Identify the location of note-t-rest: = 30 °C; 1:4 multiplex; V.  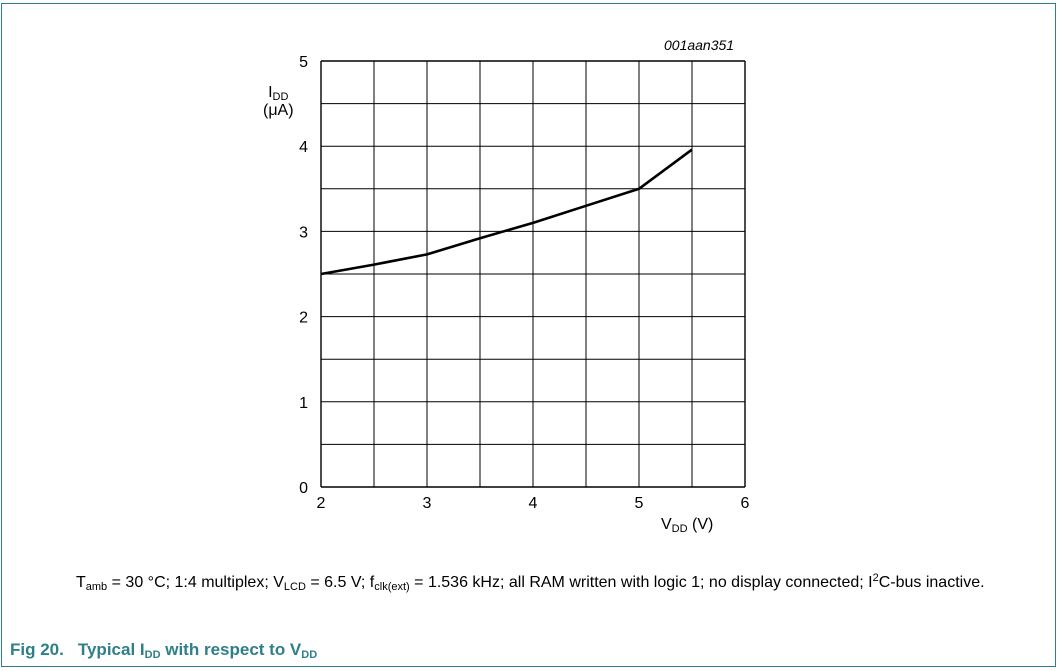
(195, 582).